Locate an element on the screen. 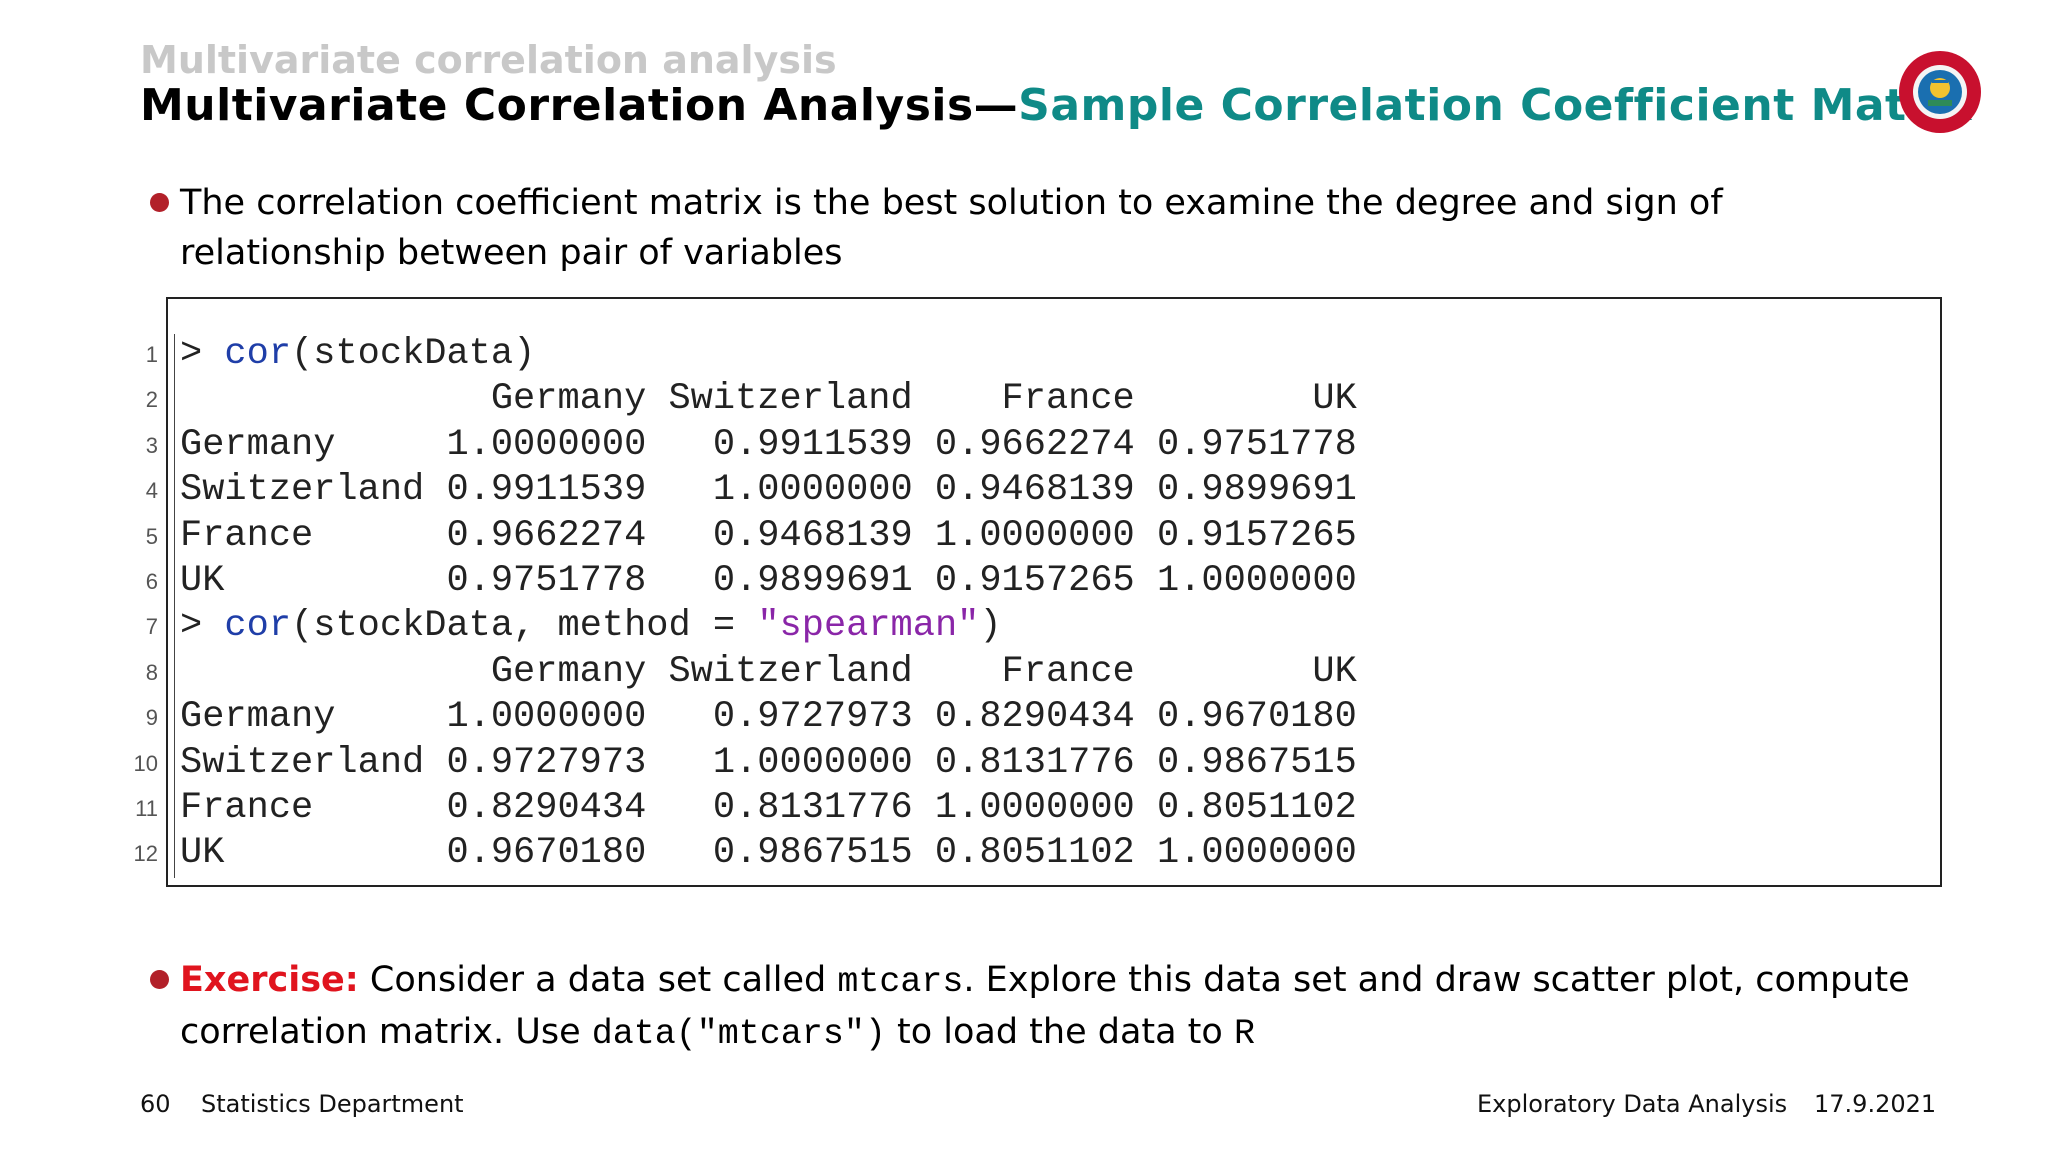 Image resolution: width=2048 pixels, height=1152 pixels. exercise-label: Exercise: is located at coordinates (269, 980).